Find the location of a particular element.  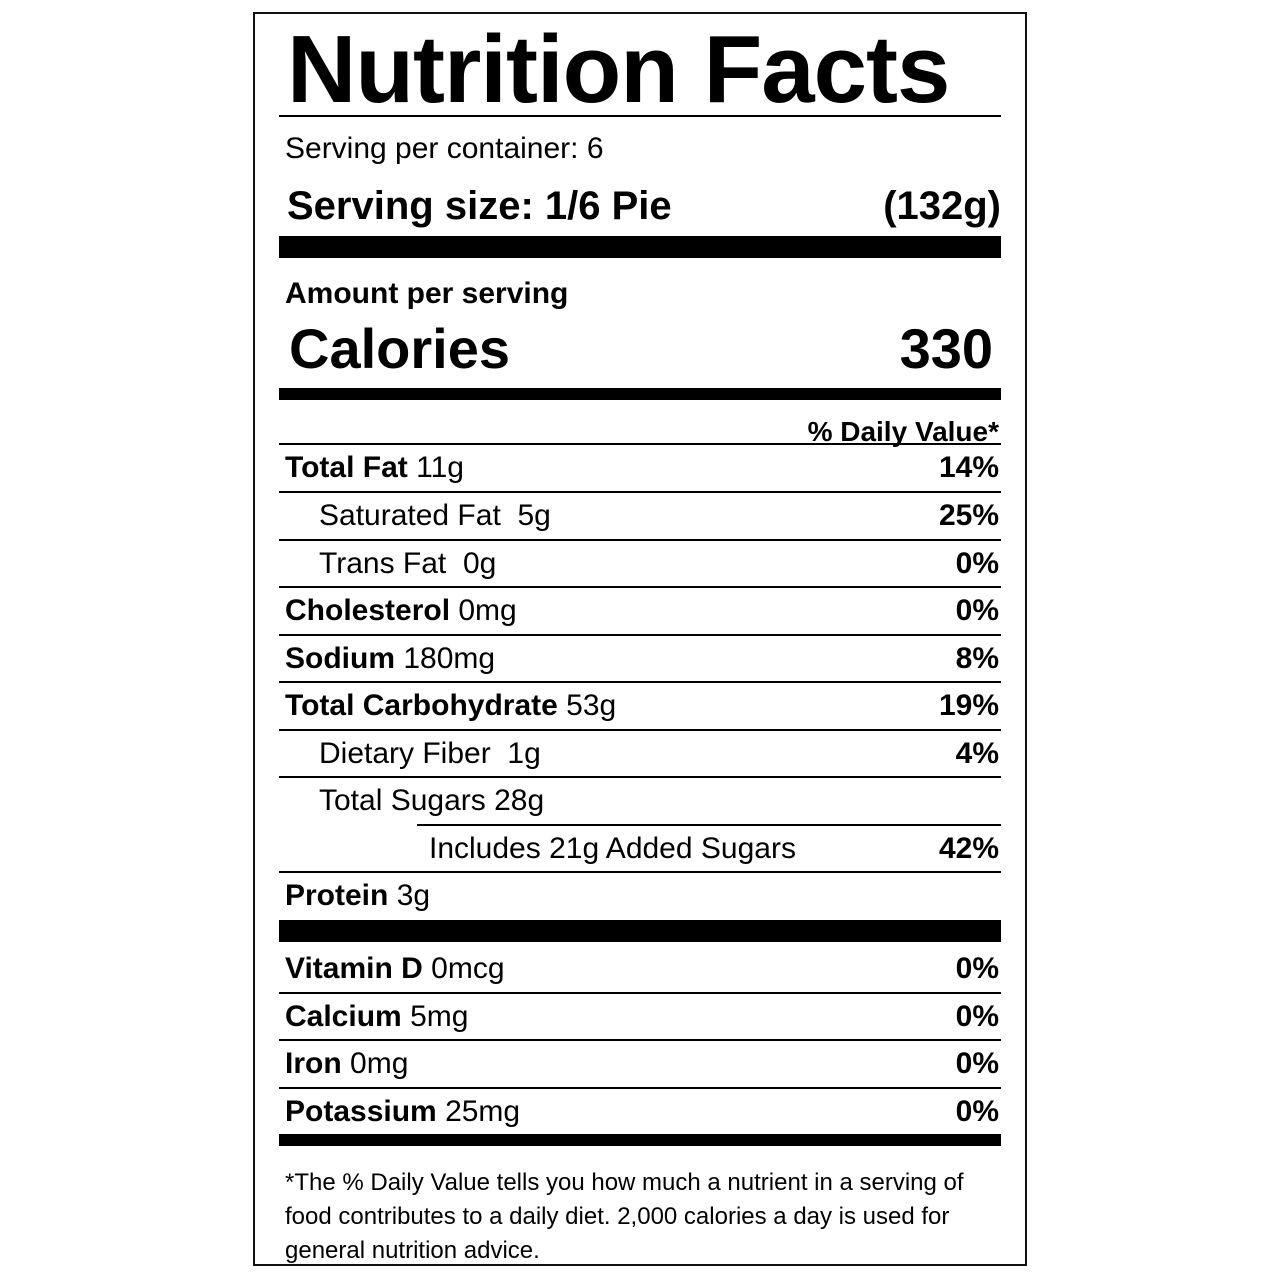

nutrient-amount: 3g is located at coordinates (413, 895).